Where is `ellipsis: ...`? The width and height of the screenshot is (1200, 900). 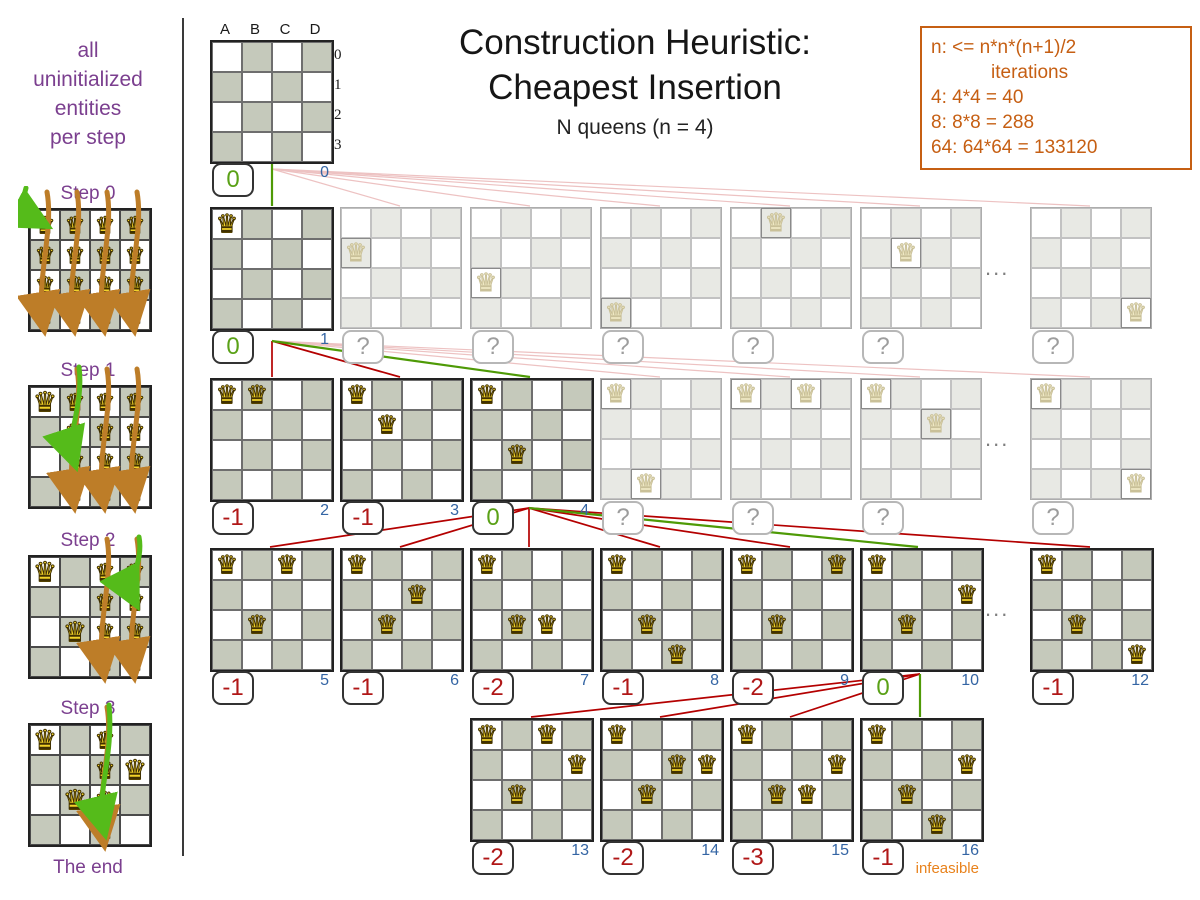 ellipsis: ... is located at coordinates (997, 438).